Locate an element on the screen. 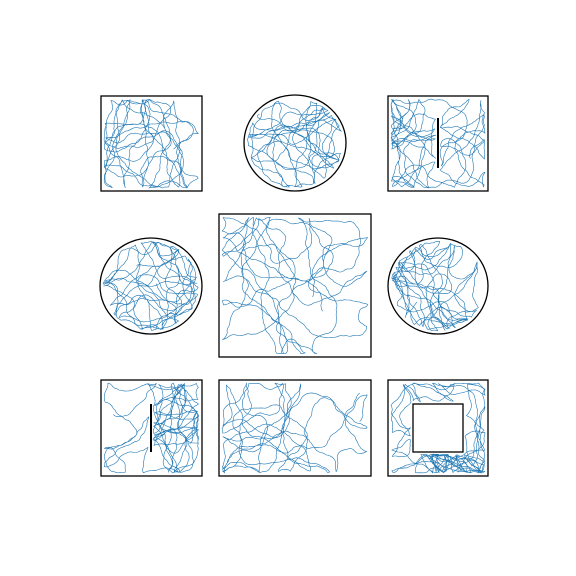  inner-square-obstacle is located at coordinates (438, 428).